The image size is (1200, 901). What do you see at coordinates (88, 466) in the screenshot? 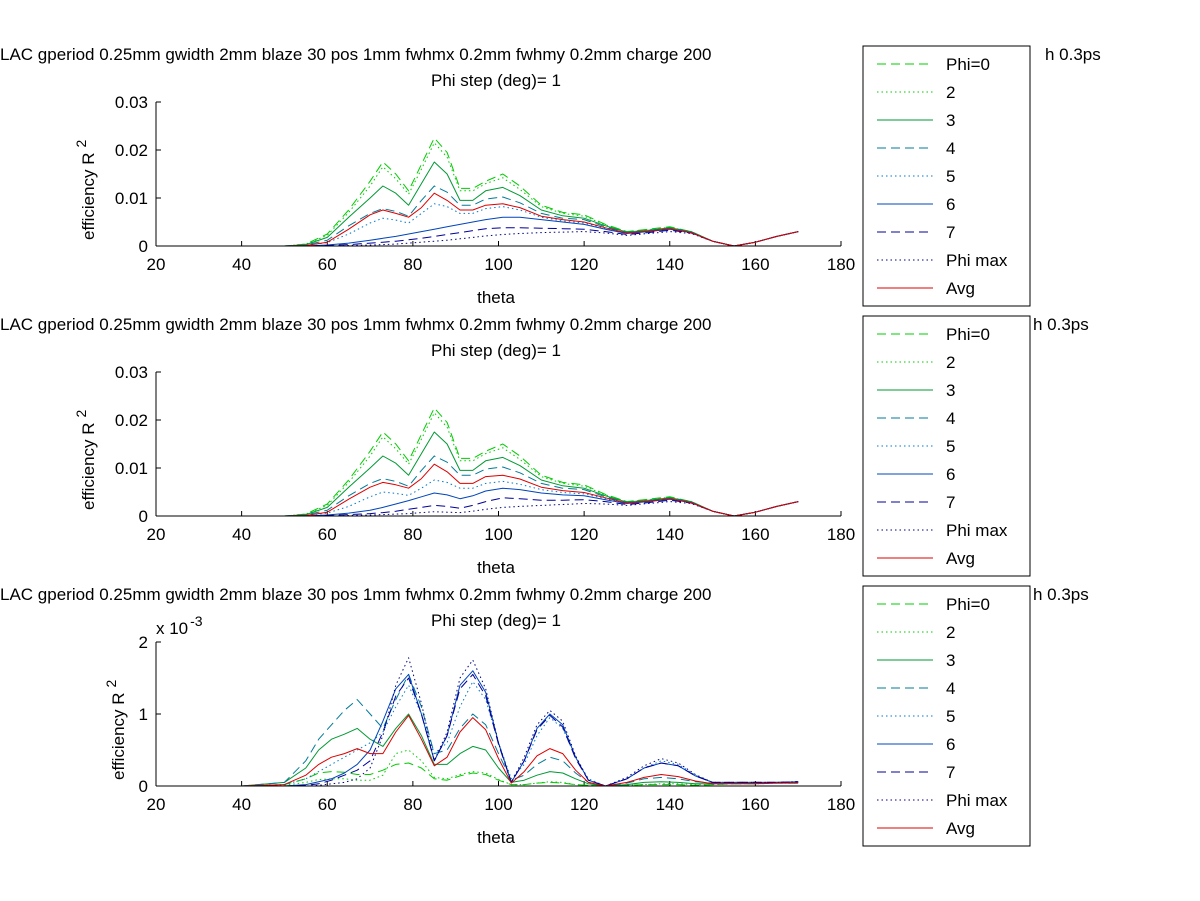
I see `subplot-2-ylabel-text: efficiency R` at bounding box center [88, 466].